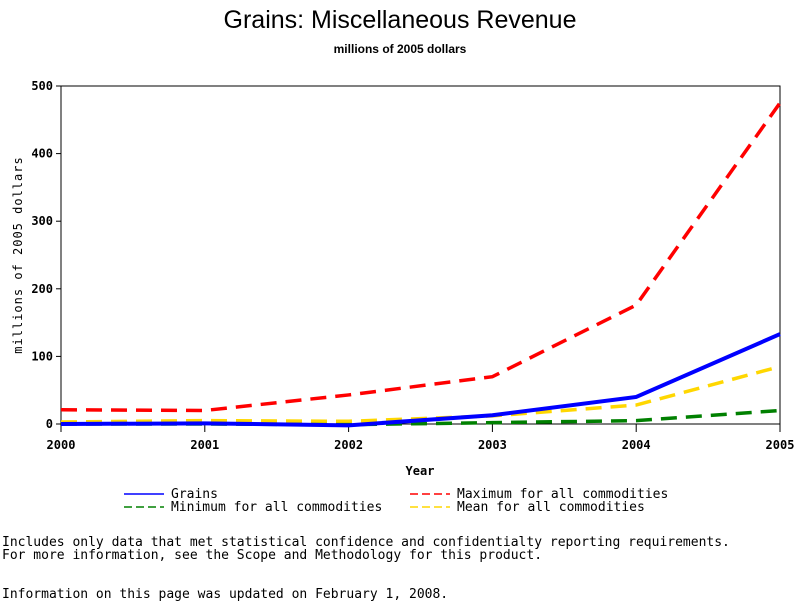 The height and width of the screenshot is (602, 800). I want to click on x-tick-label: 2002, so click(348, 445).